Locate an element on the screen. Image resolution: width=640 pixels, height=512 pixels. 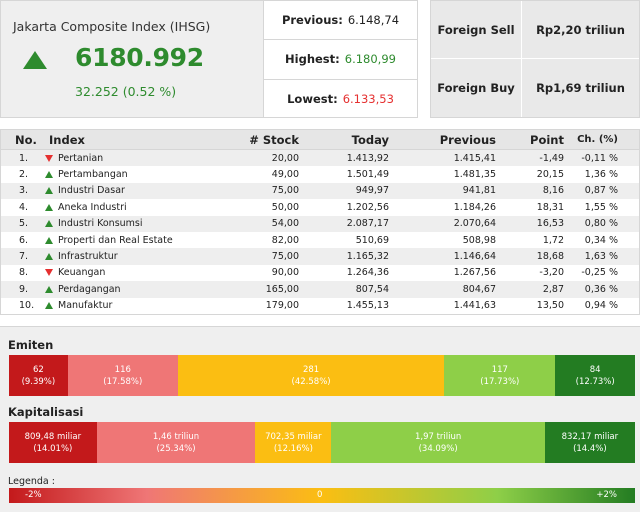
row-previous: 1.184,26 is located at coordinates (474, 207).